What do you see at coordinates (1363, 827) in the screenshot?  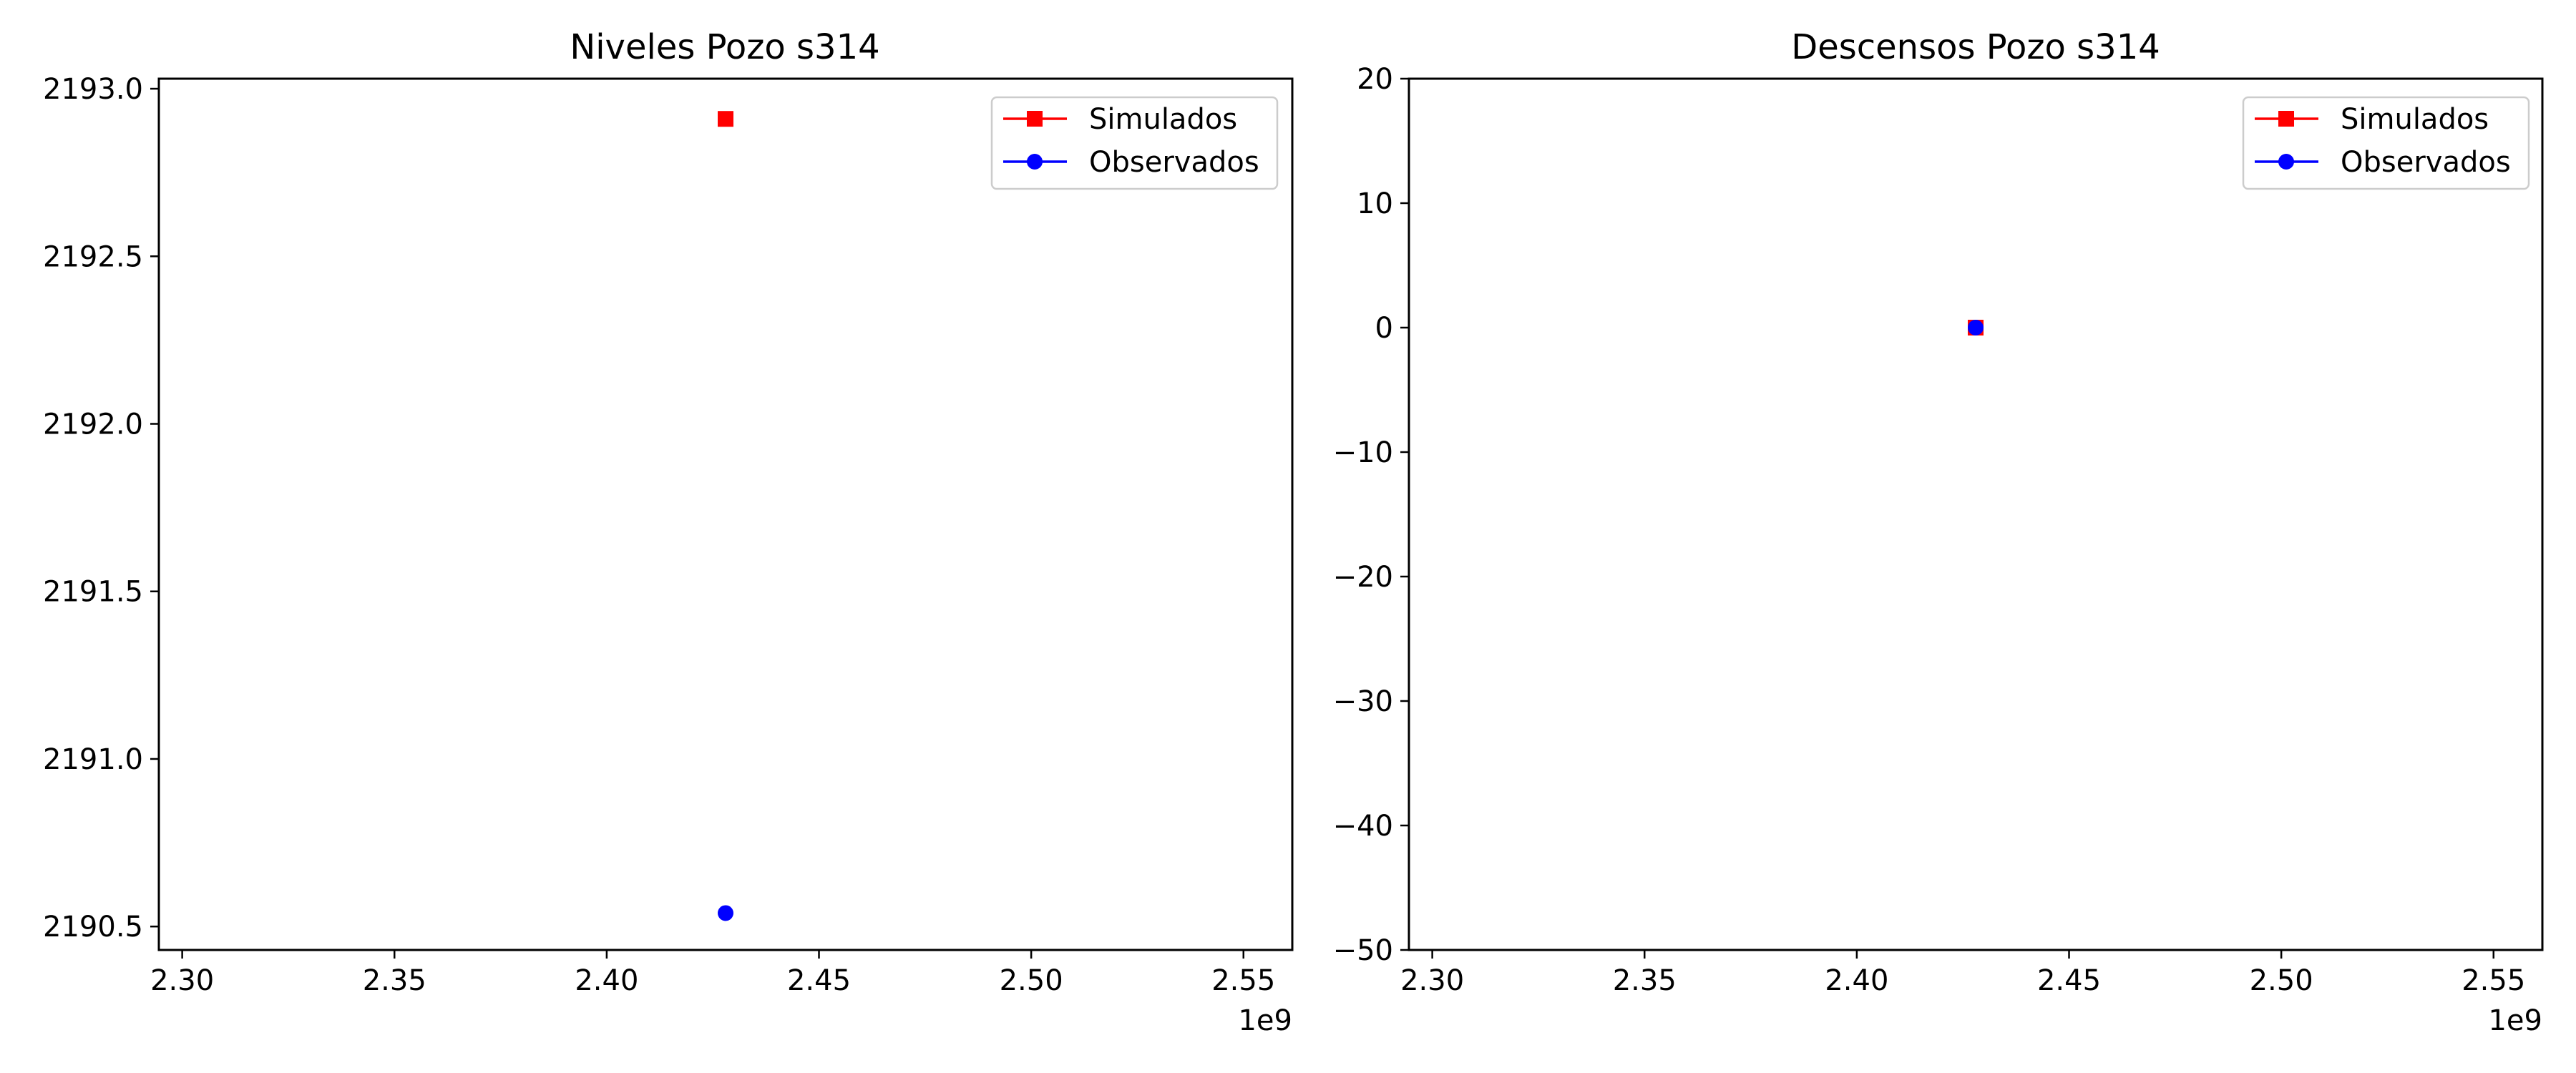 I see `y-tick-label: −40` at bounding box center [1363, 827].